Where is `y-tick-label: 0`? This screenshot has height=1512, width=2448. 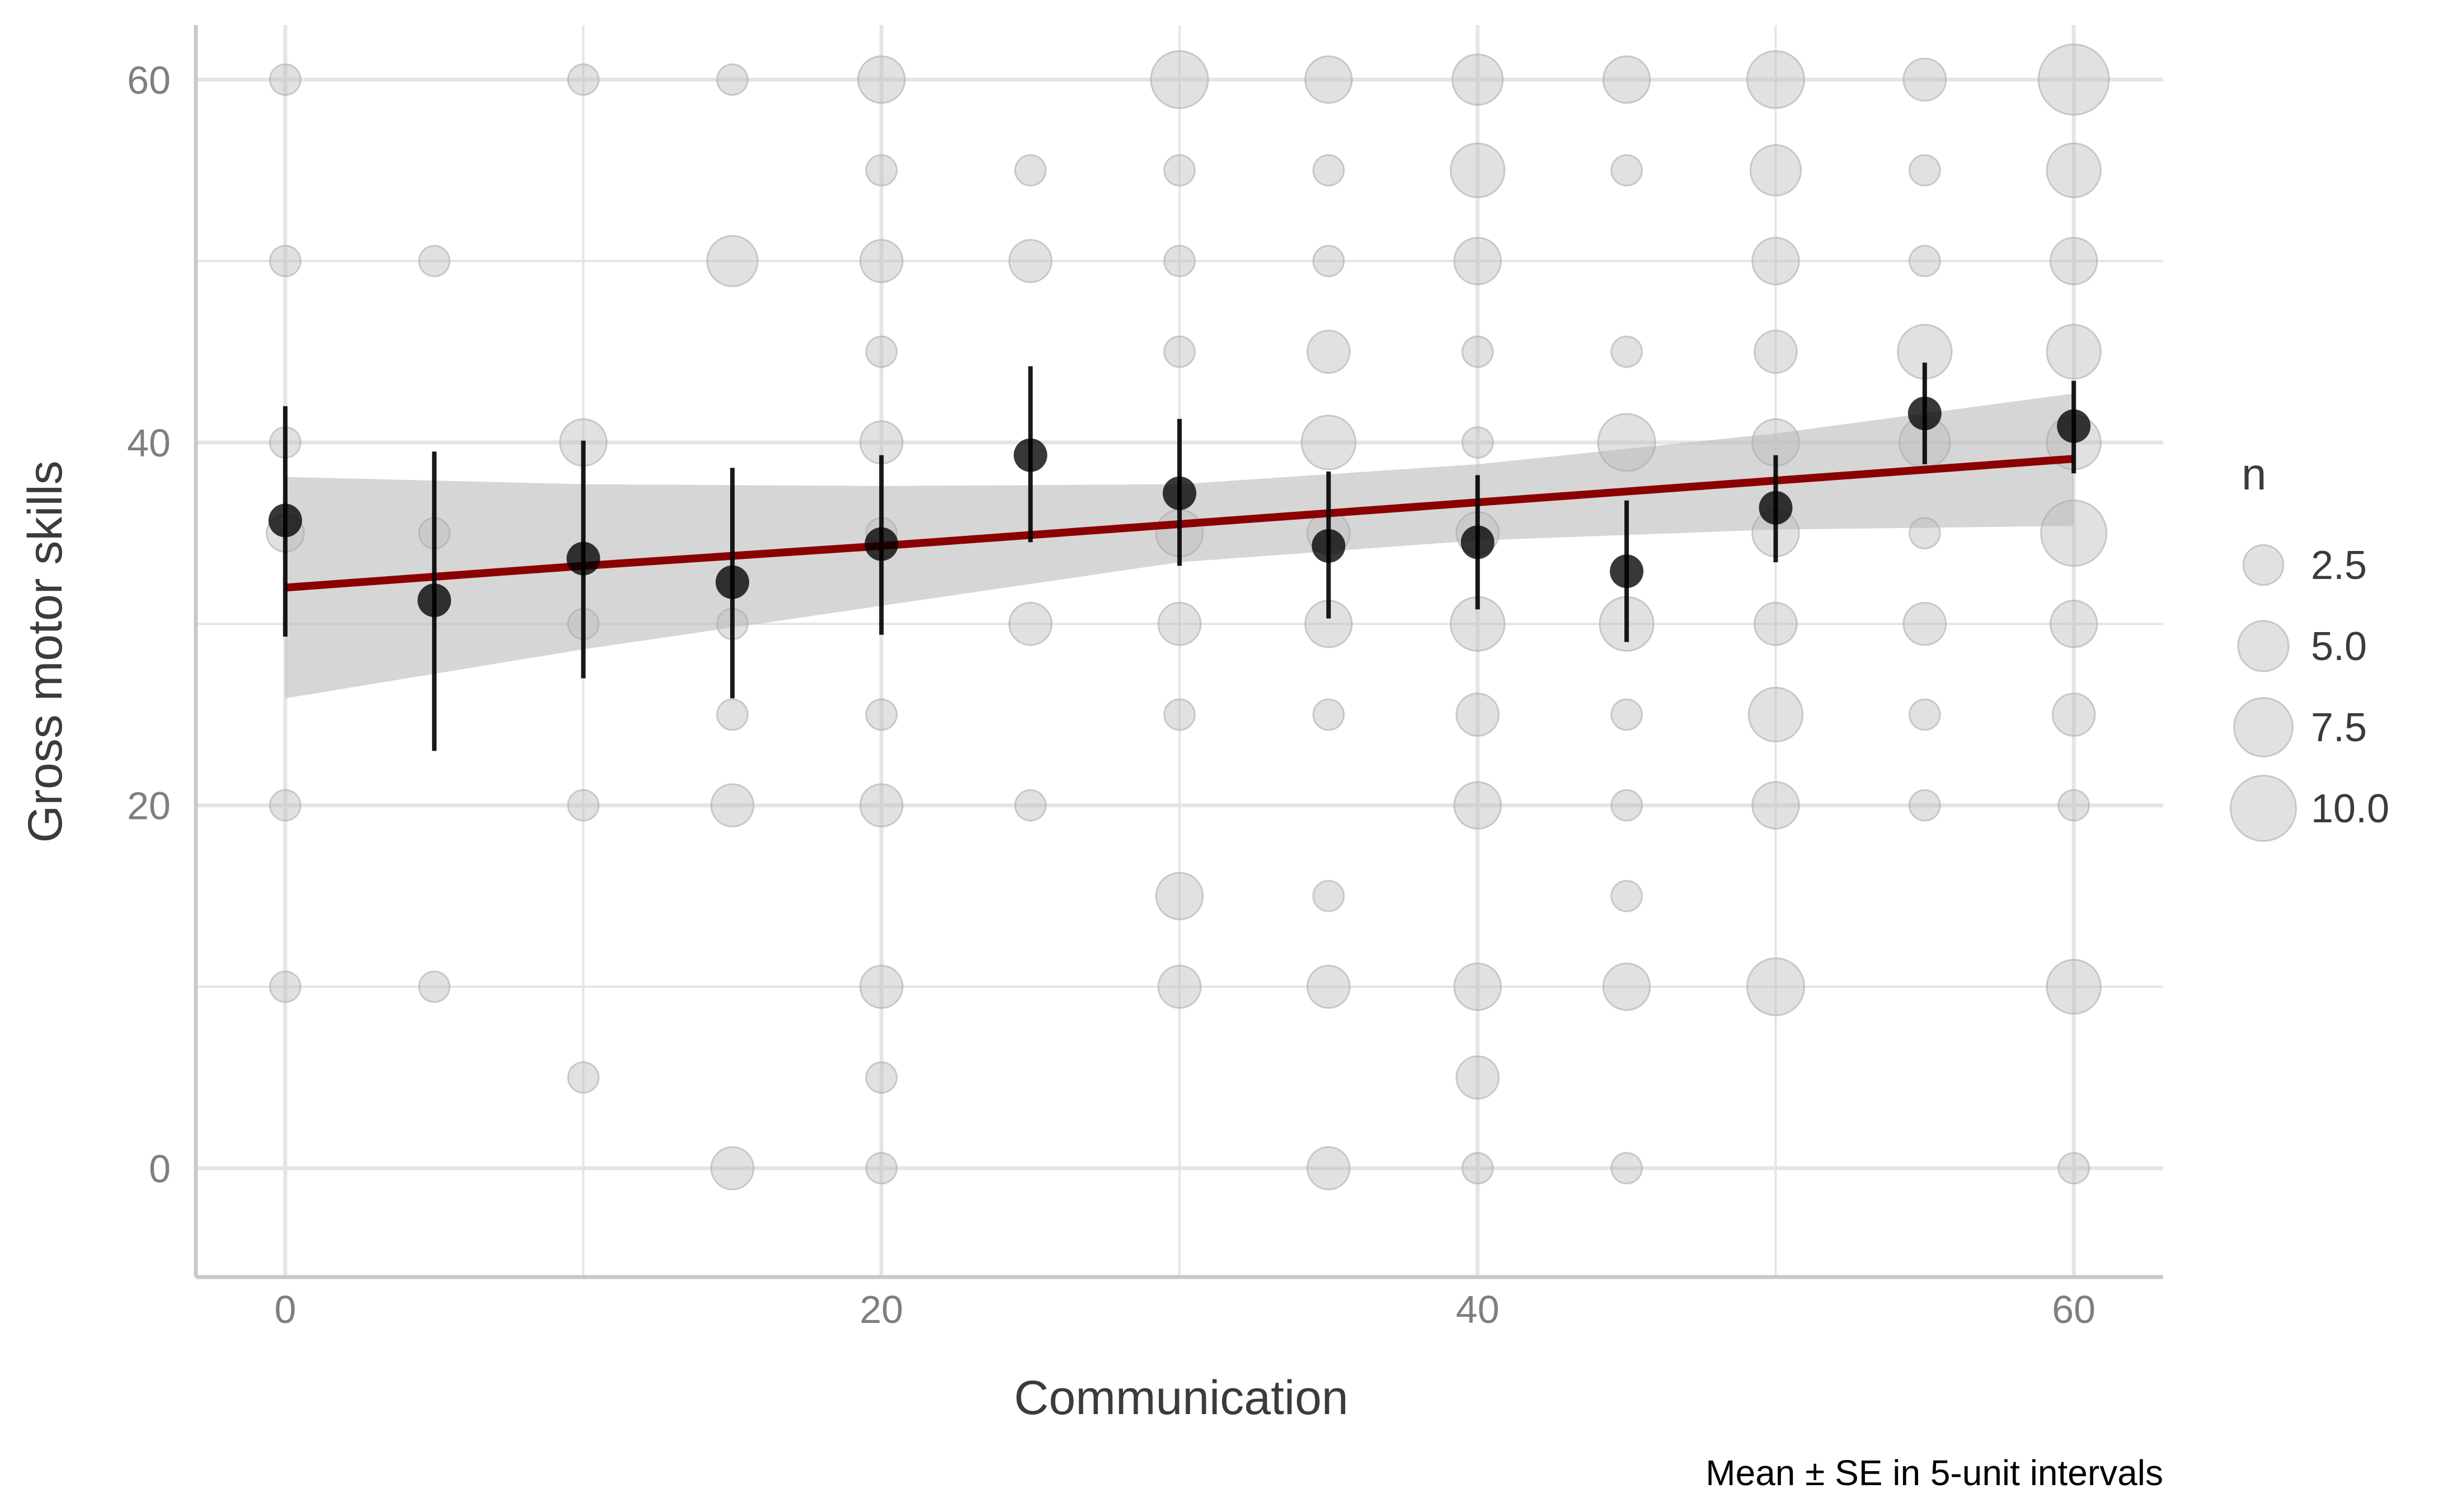
y-tick-label: 0 is located at coordinates (160, 1169).